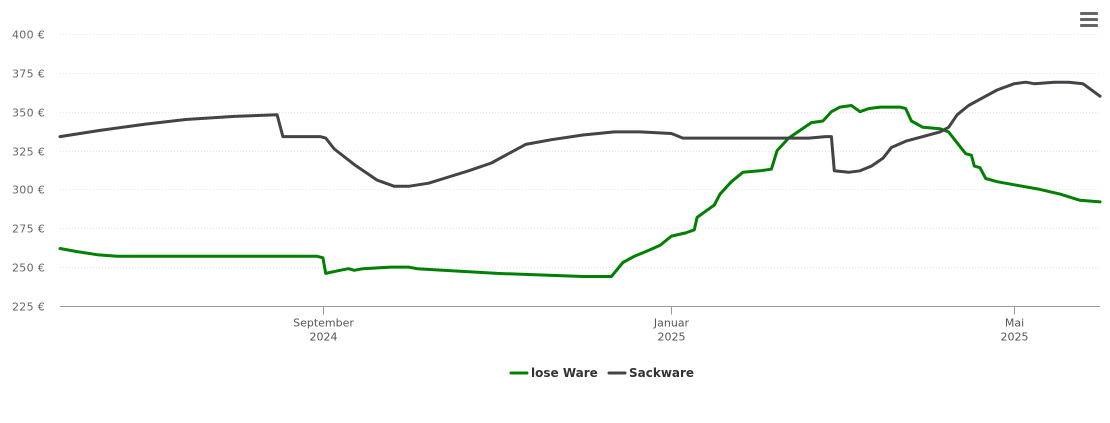 The height and width of the screenshot is (423, 1110). I want to click on legend-item-0: lose Ware, so click(553, 373).